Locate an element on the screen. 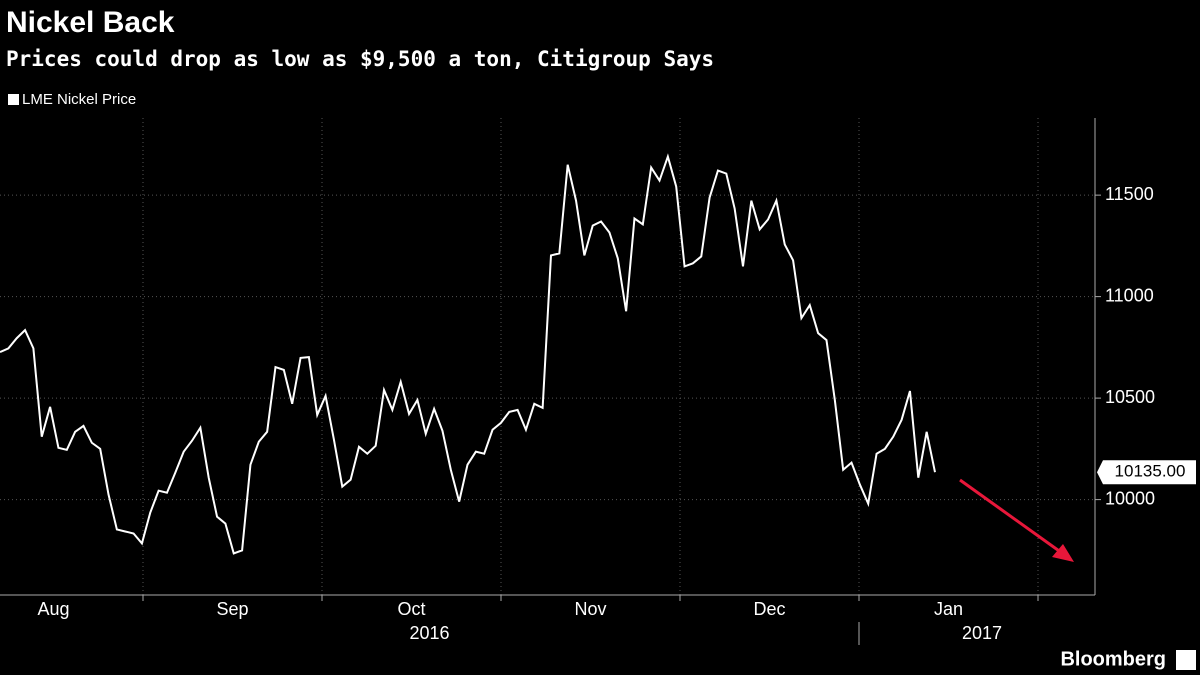  year-label: 2016 is located at coordinates (429, 633).